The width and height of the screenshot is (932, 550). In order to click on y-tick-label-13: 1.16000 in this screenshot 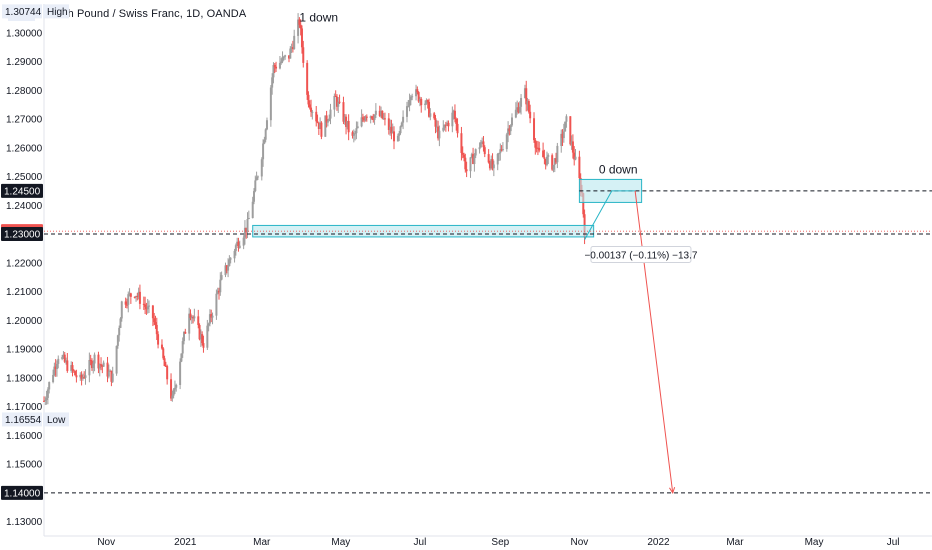, I will do `click(24, 436)`.